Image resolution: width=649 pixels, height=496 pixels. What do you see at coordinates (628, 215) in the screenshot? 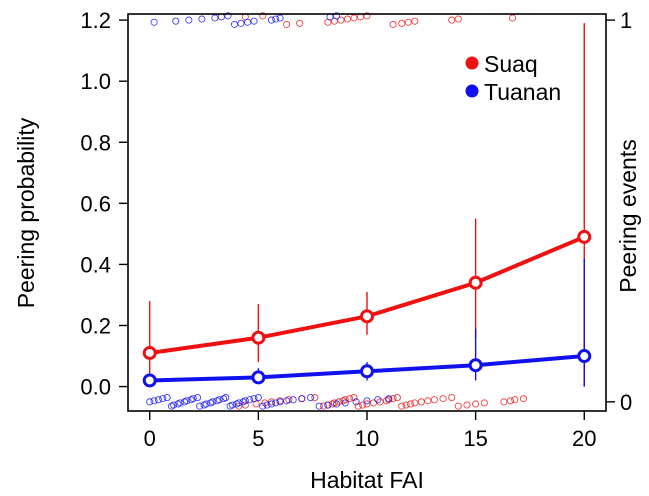
I see `y2-axis-label: Peering events` at bounding box center [628, 215].